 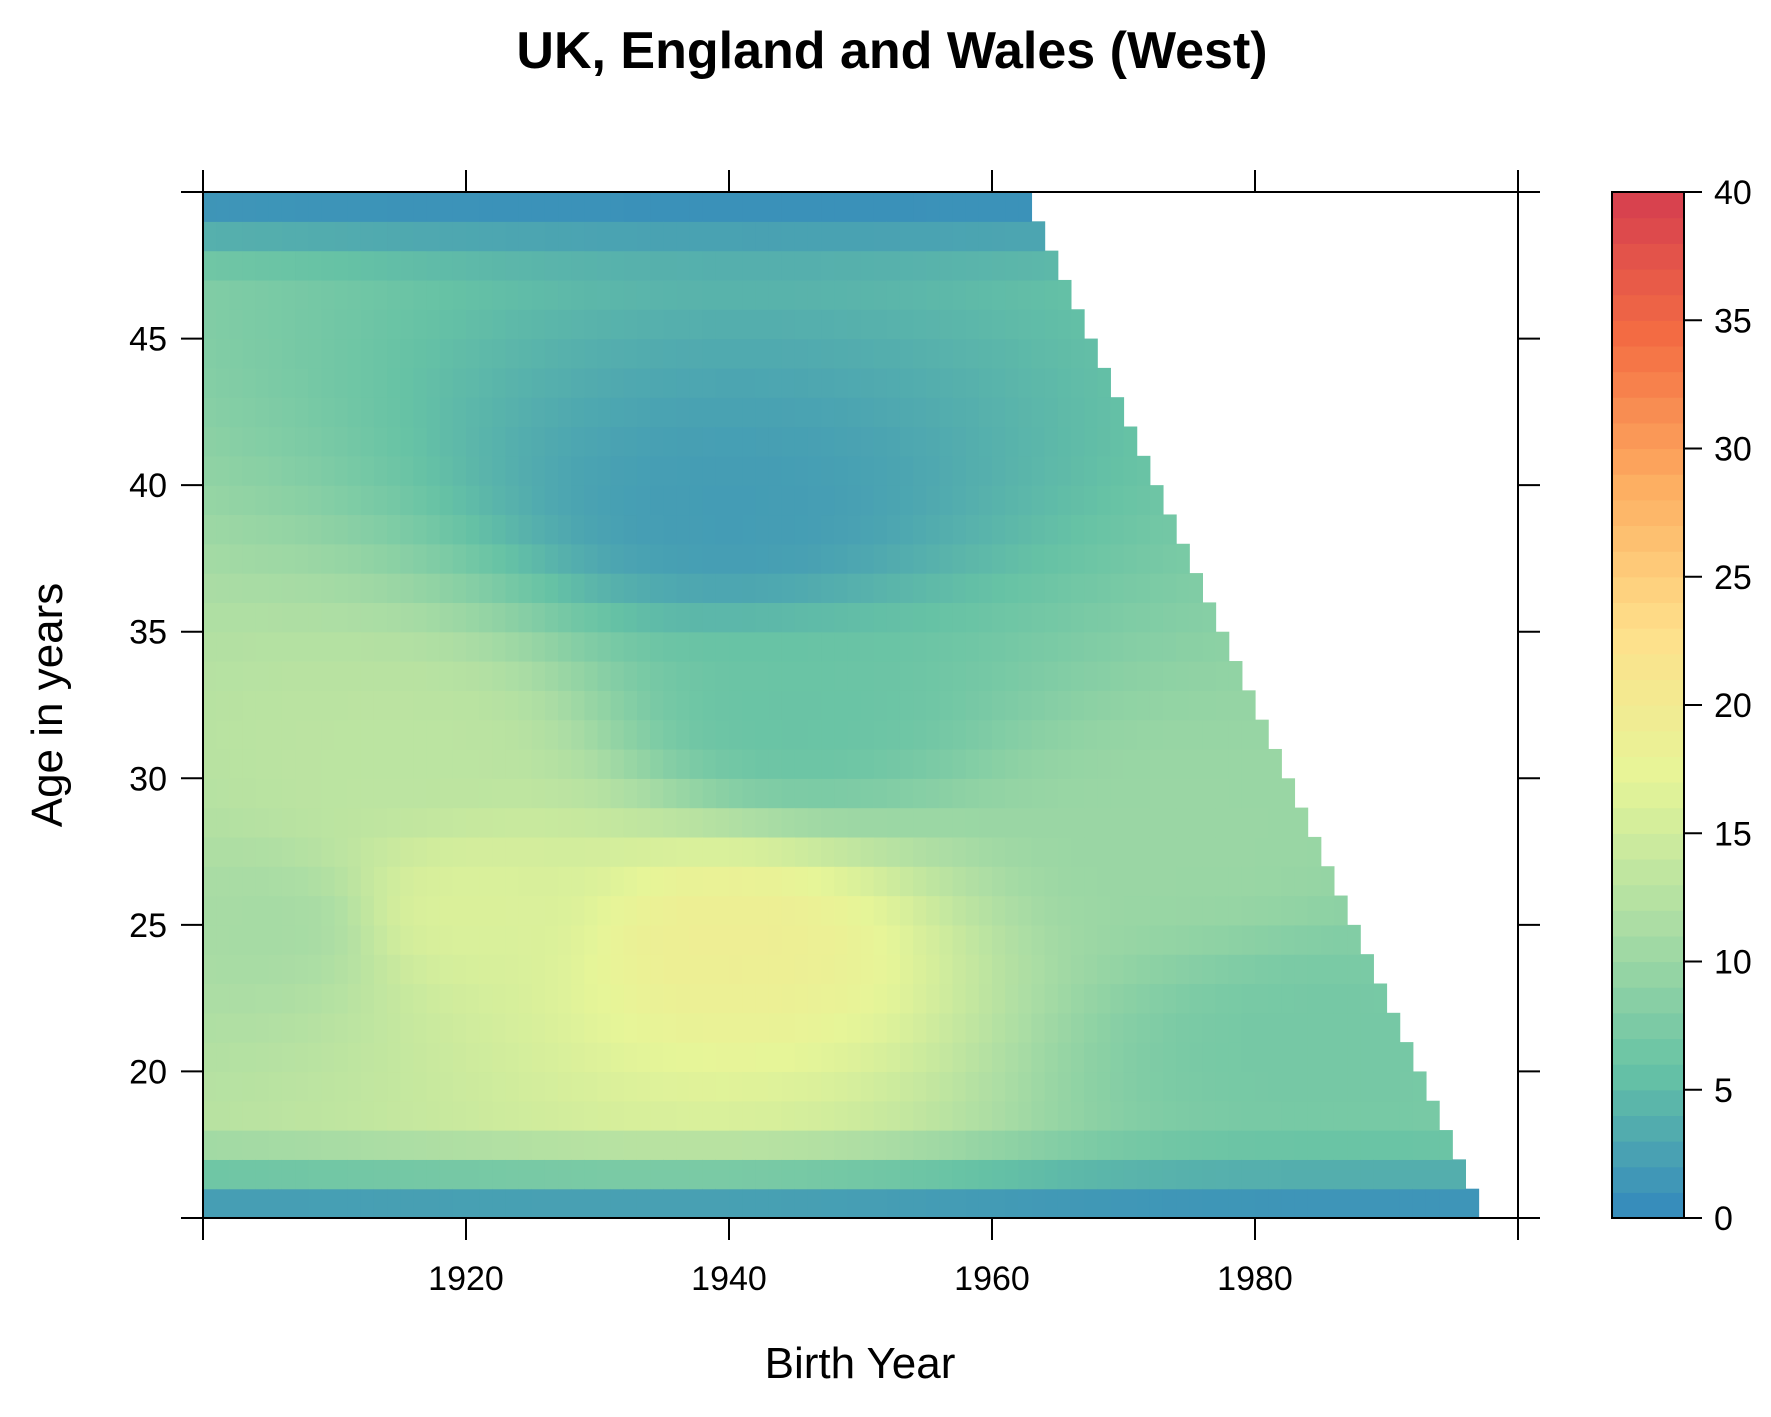 What do you see at coordinates (1648, 230) in the screenshot?
I see `colorbar-swatch` at bounding box center [1648, 230].